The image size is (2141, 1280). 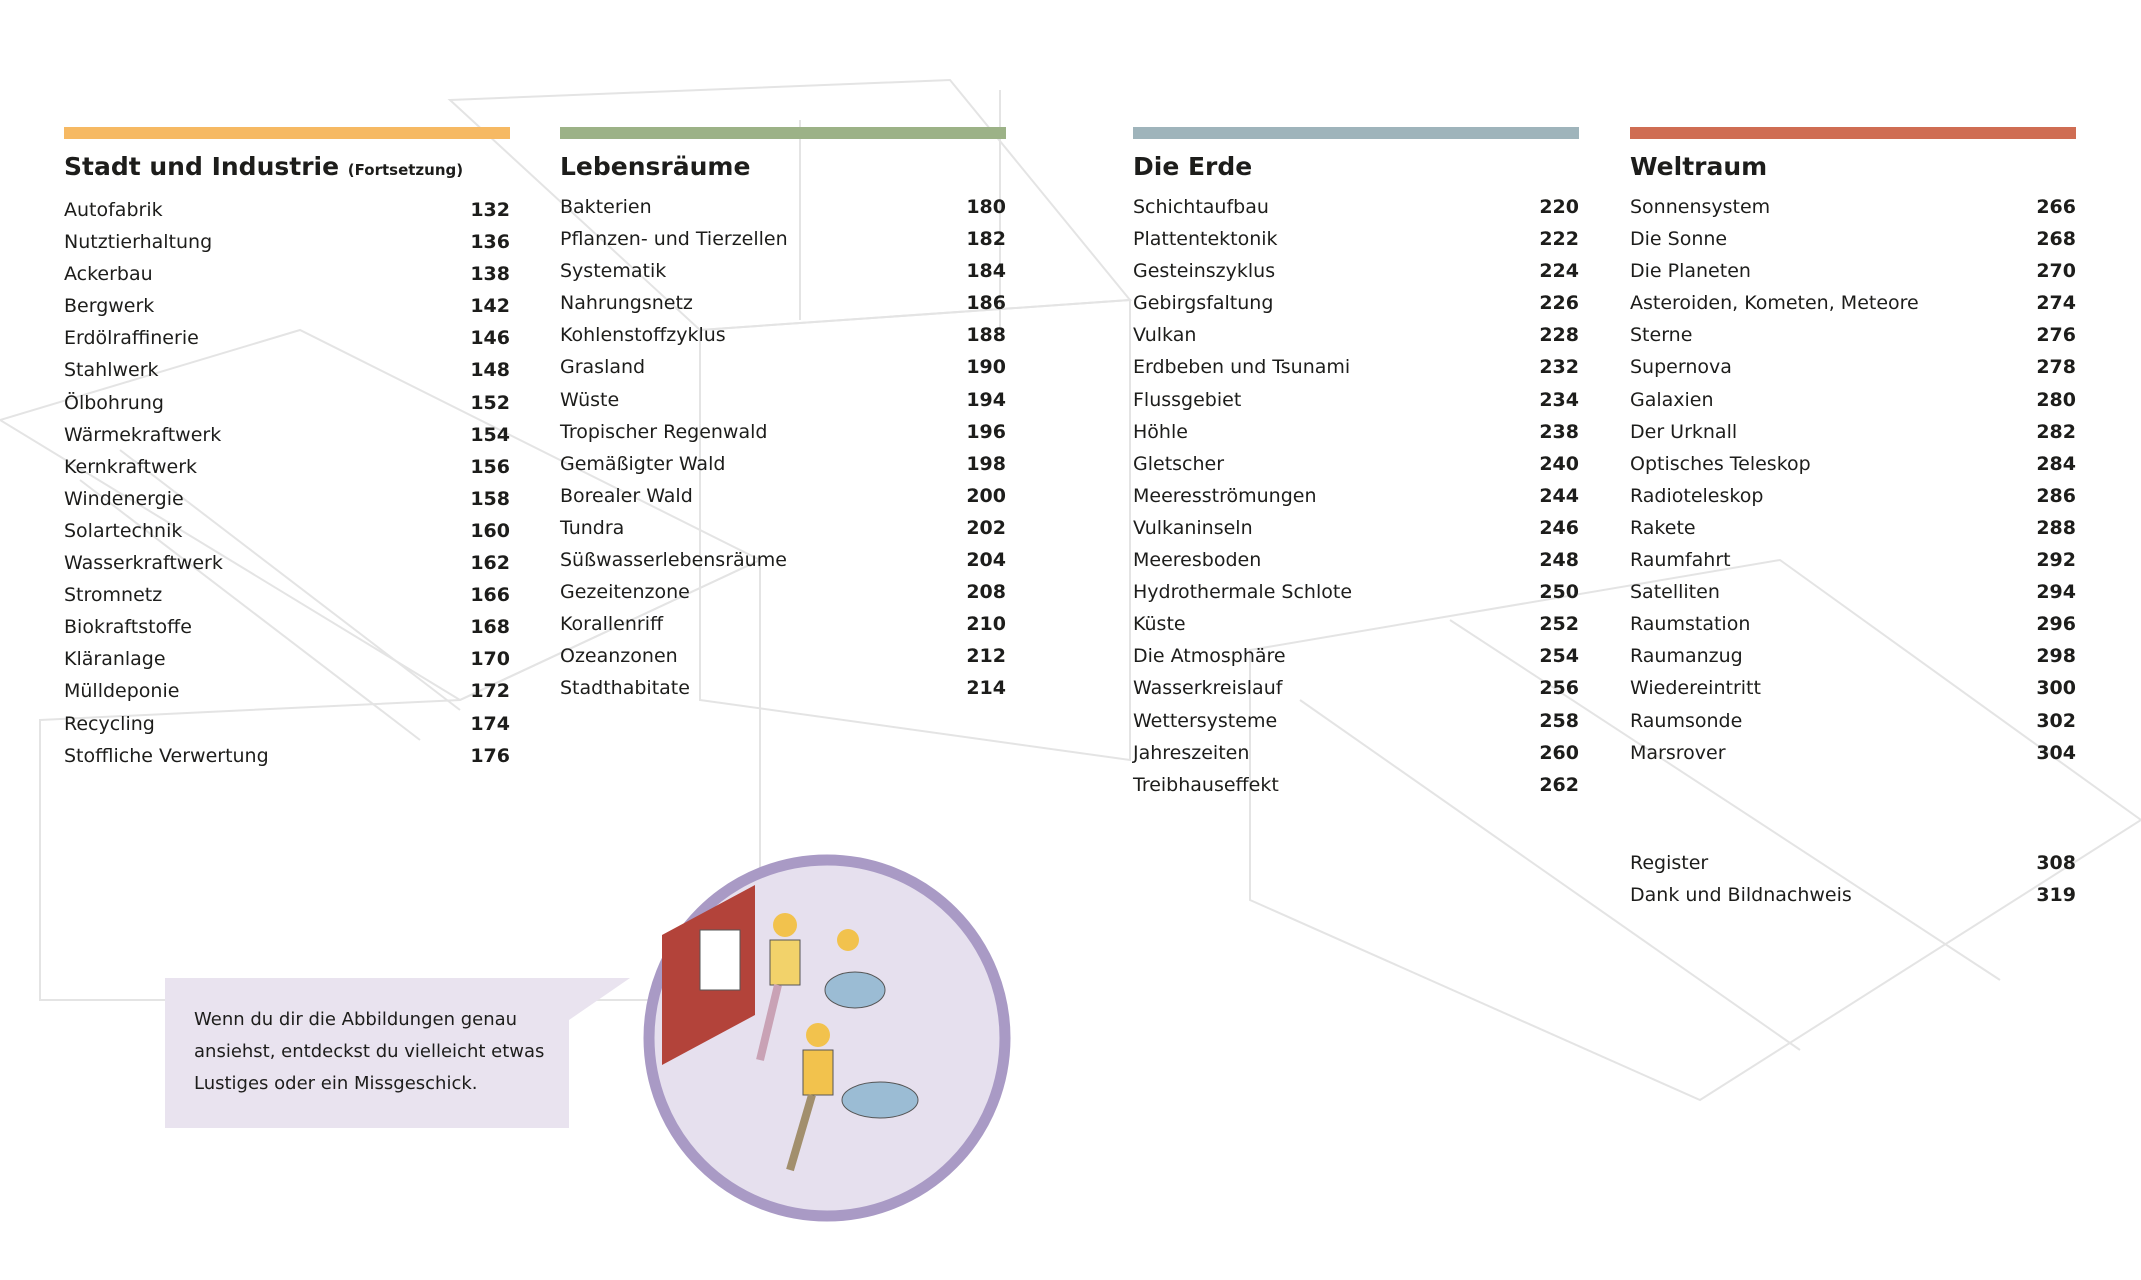 What do you see at coordinates (1559, 431) in the screenshot?
I see `entry-page: 238` at bounding box center [1559, 431].